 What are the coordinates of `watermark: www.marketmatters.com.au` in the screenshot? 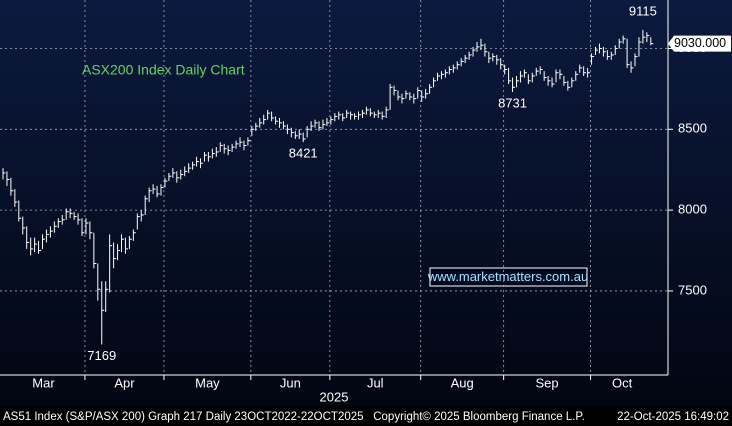 It's located at (507, 276).